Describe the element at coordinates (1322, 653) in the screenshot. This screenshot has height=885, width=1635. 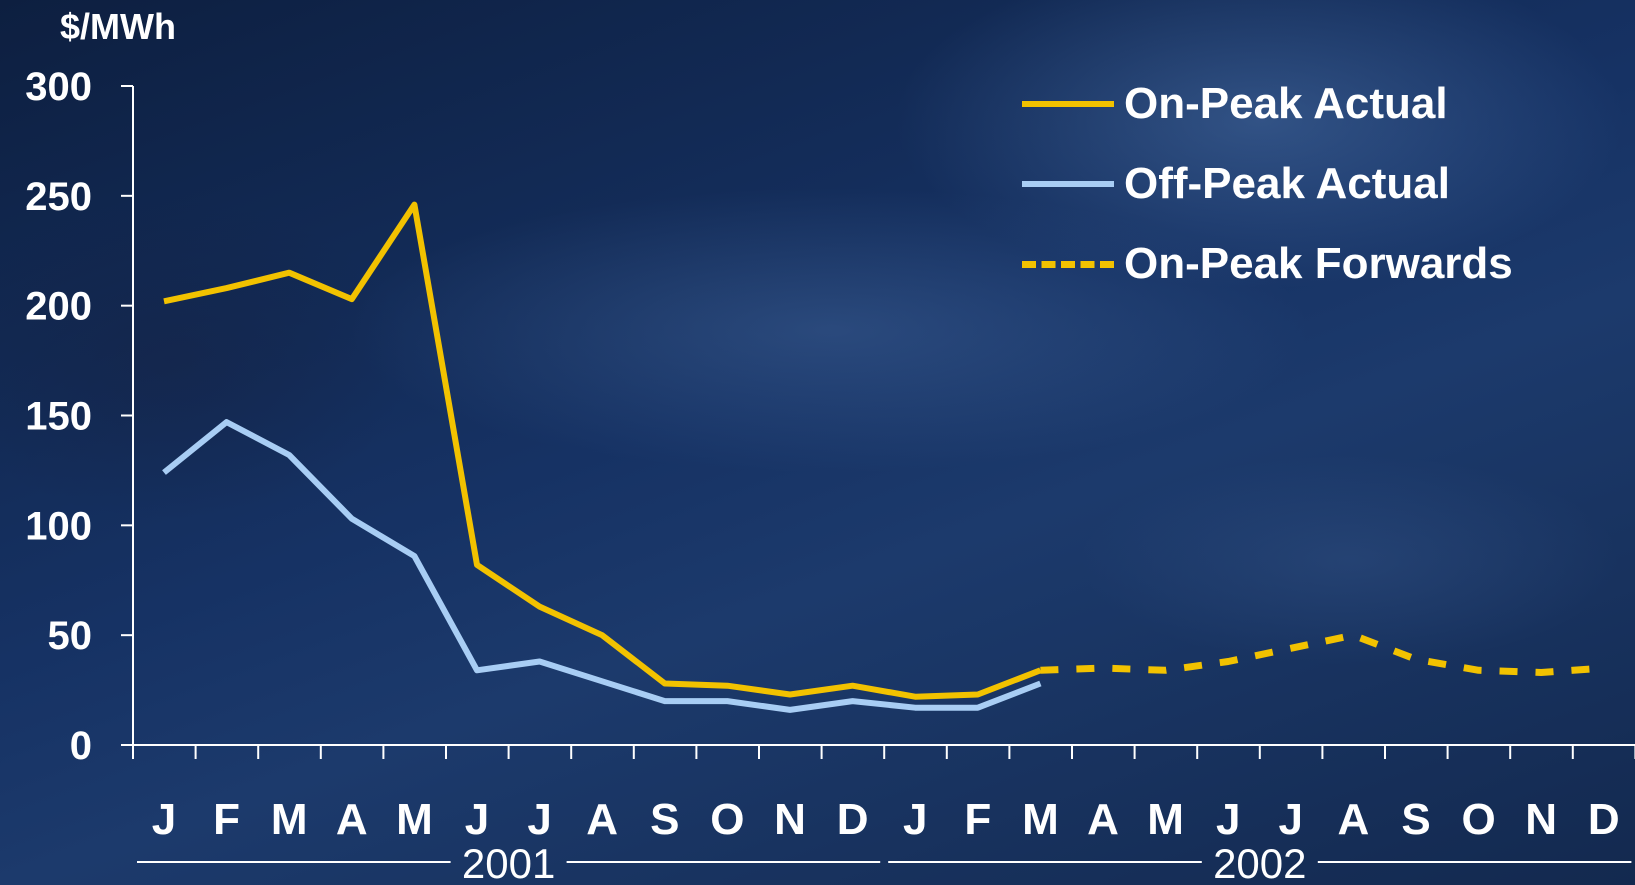
I see `series-line-on-peak-forwards` at that location.